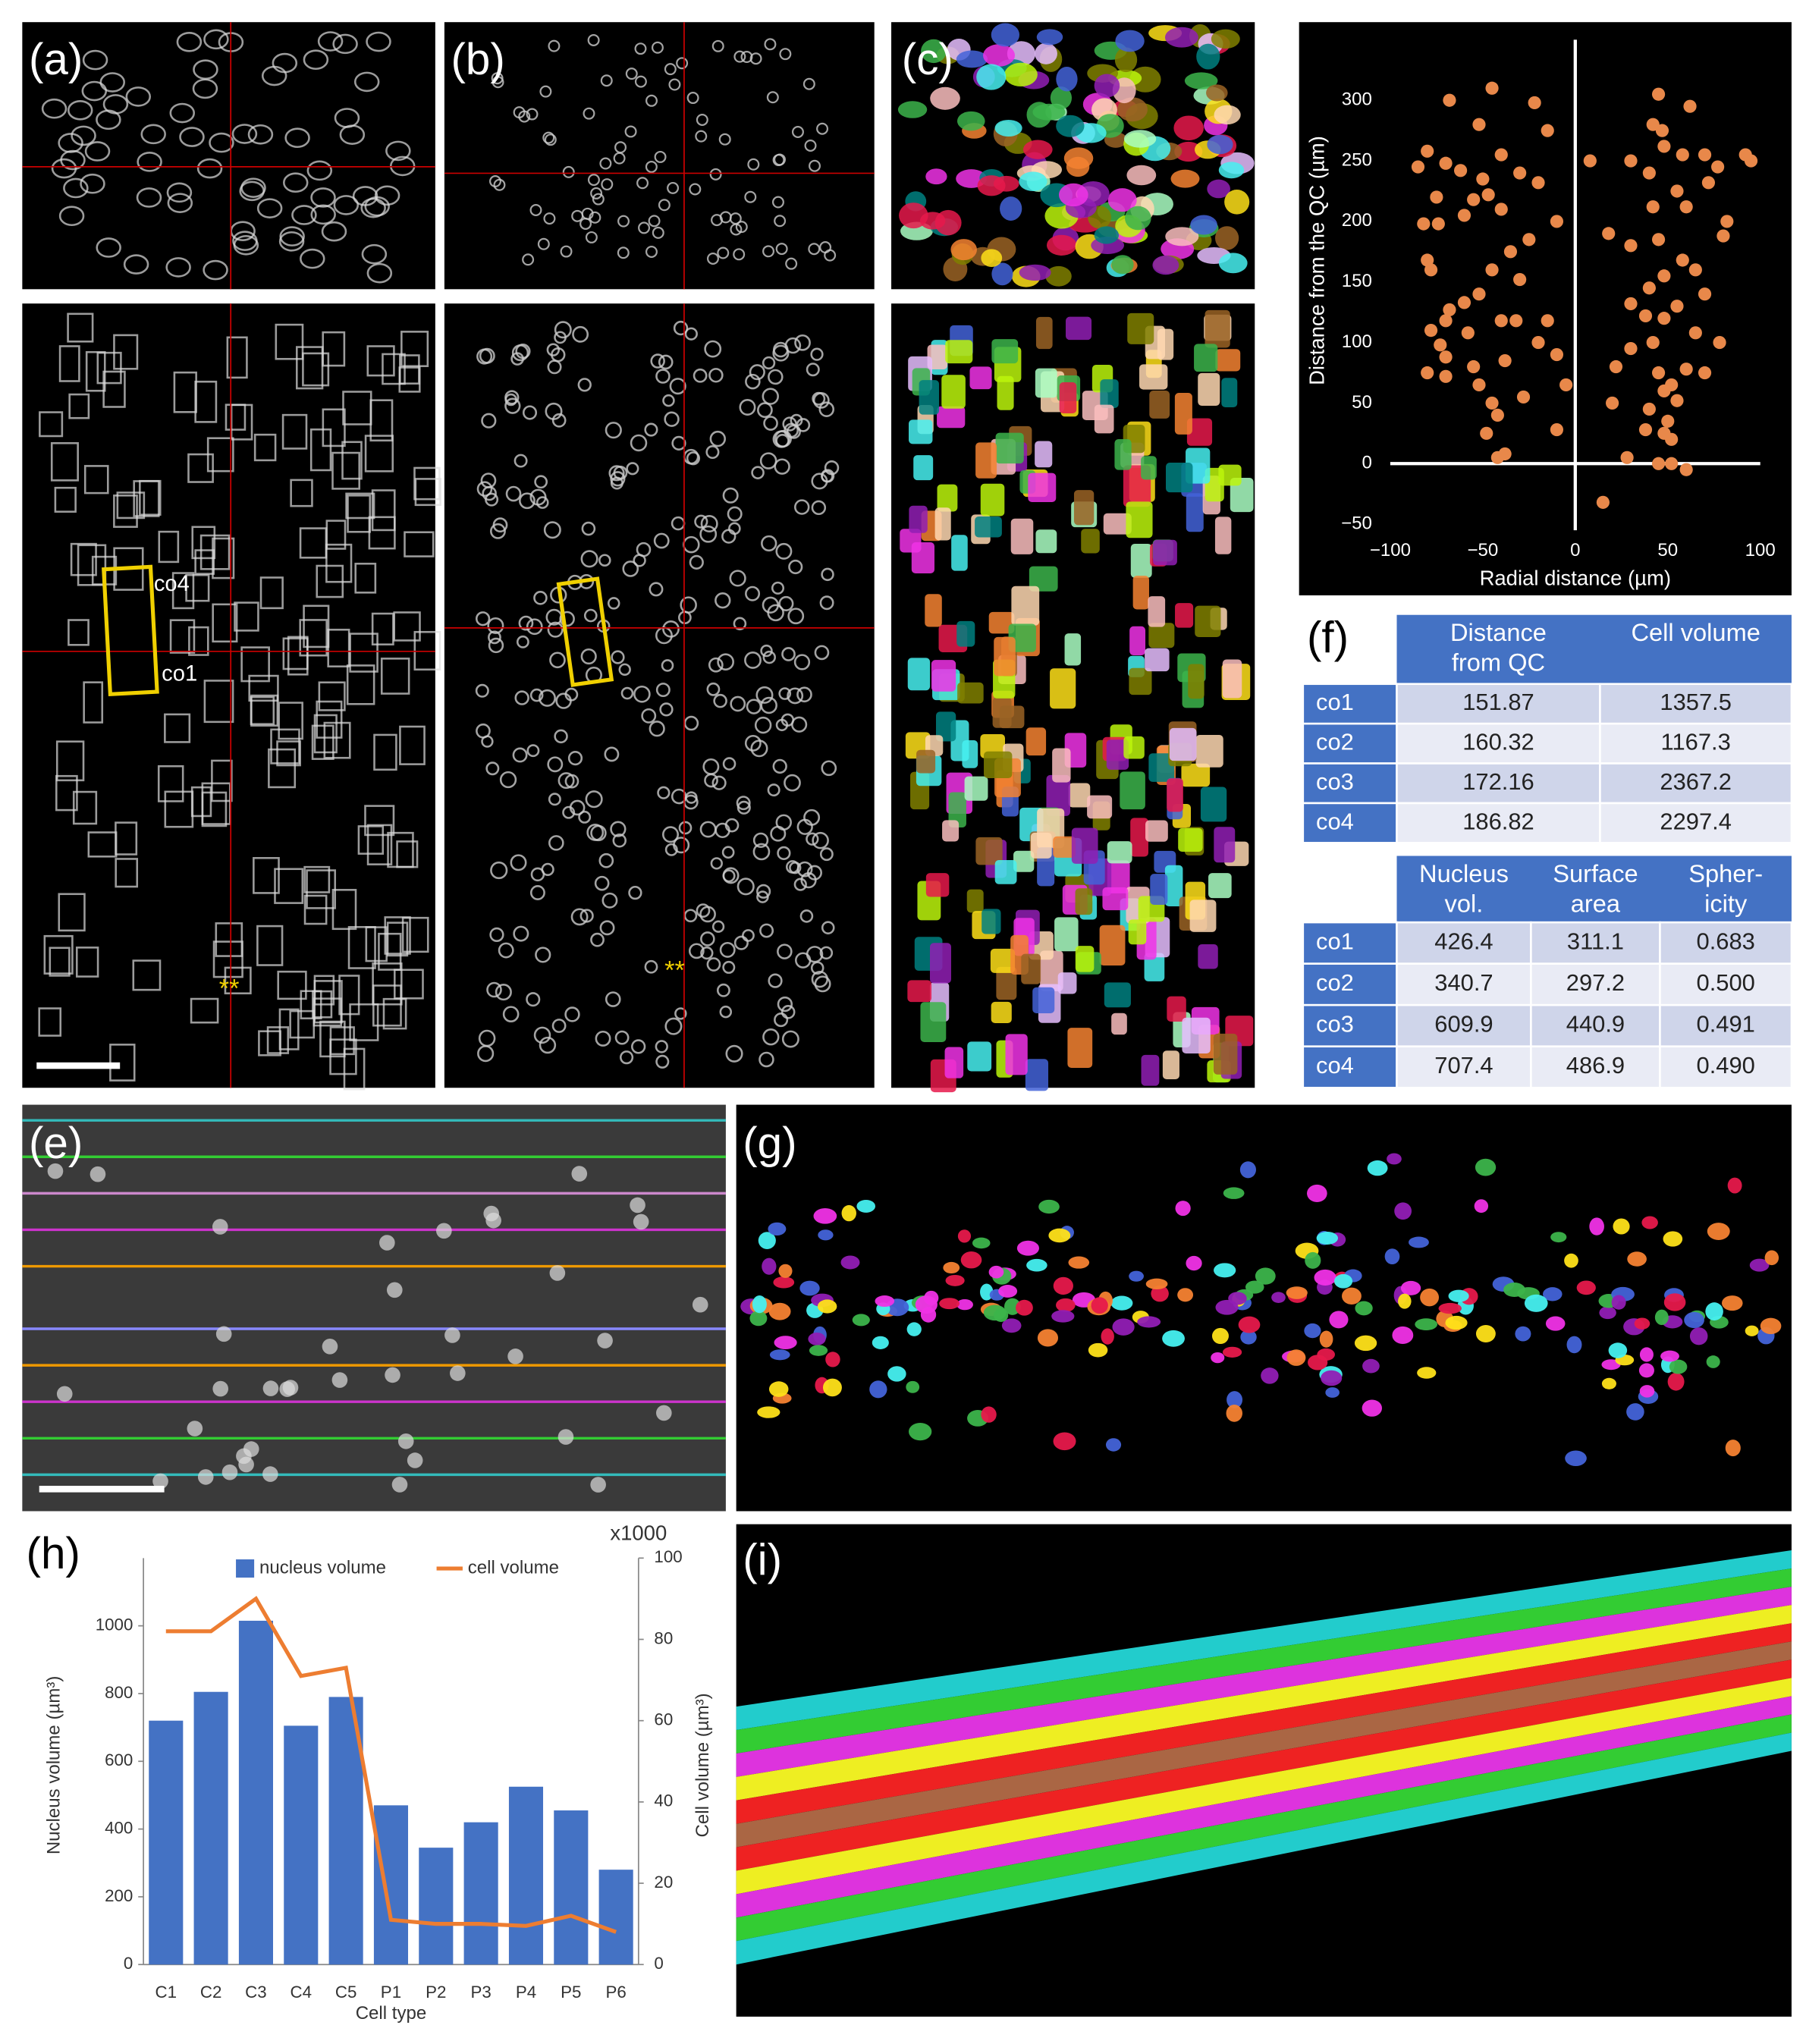 Image resolution: width=1806 pixels, height=2044 pixels. What do you see at coordinates (1335, 941) in the screenshot?
I see `table-cell-text: co1` at bounding box center [1335, 941].